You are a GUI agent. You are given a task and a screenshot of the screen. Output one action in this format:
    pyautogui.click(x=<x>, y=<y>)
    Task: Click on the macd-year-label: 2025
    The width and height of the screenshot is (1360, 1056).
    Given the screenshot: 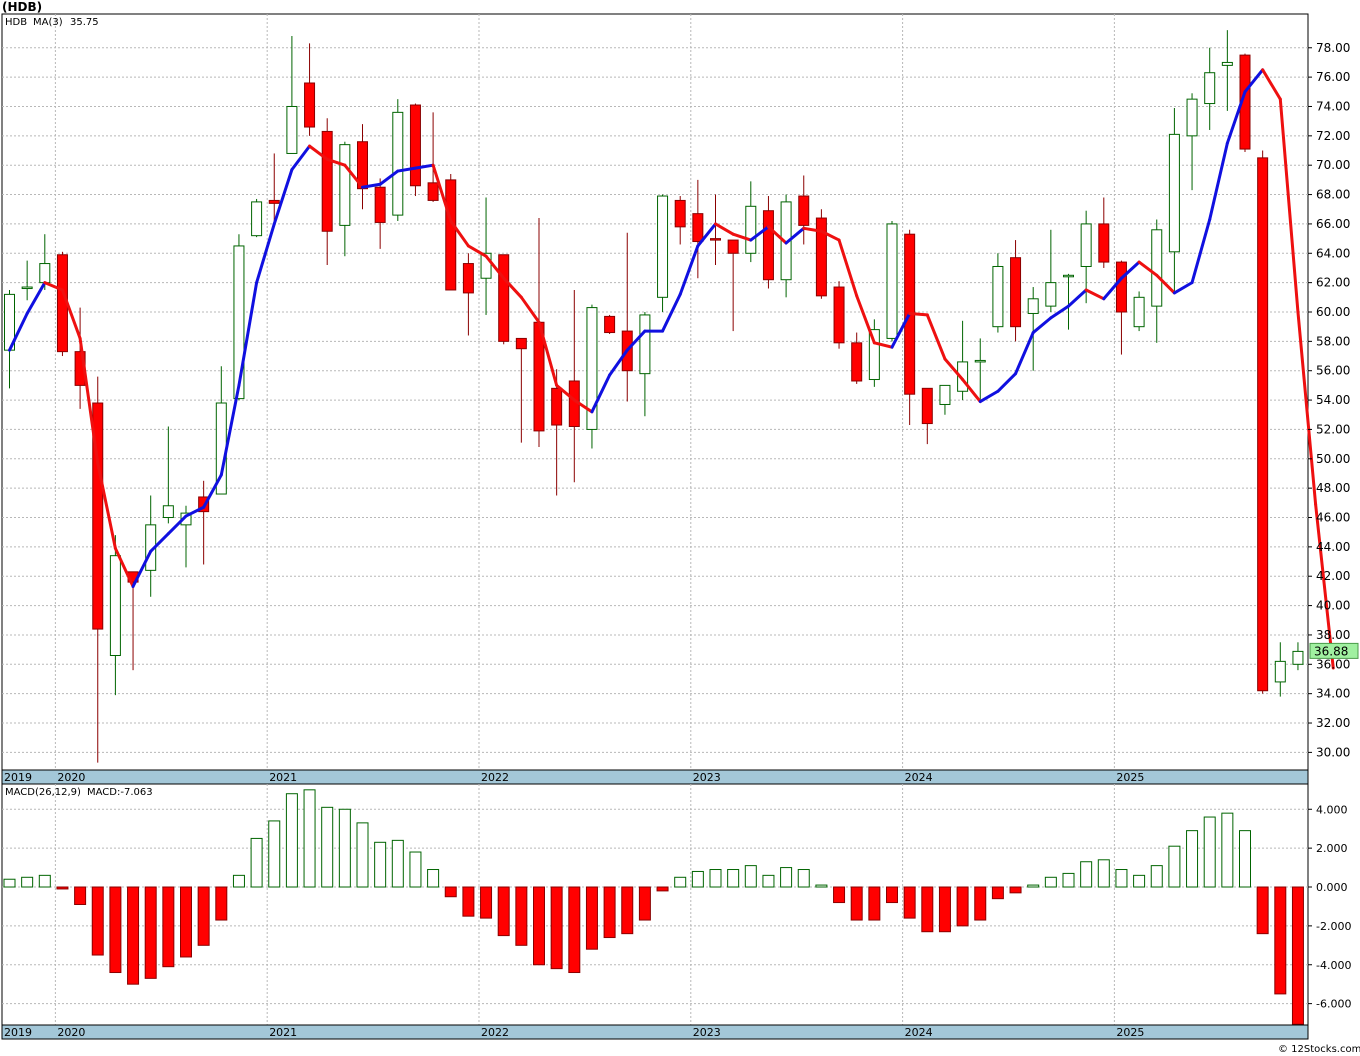 What is the action you would take?
    pyautogui.click(x=1130, y=1032)
    